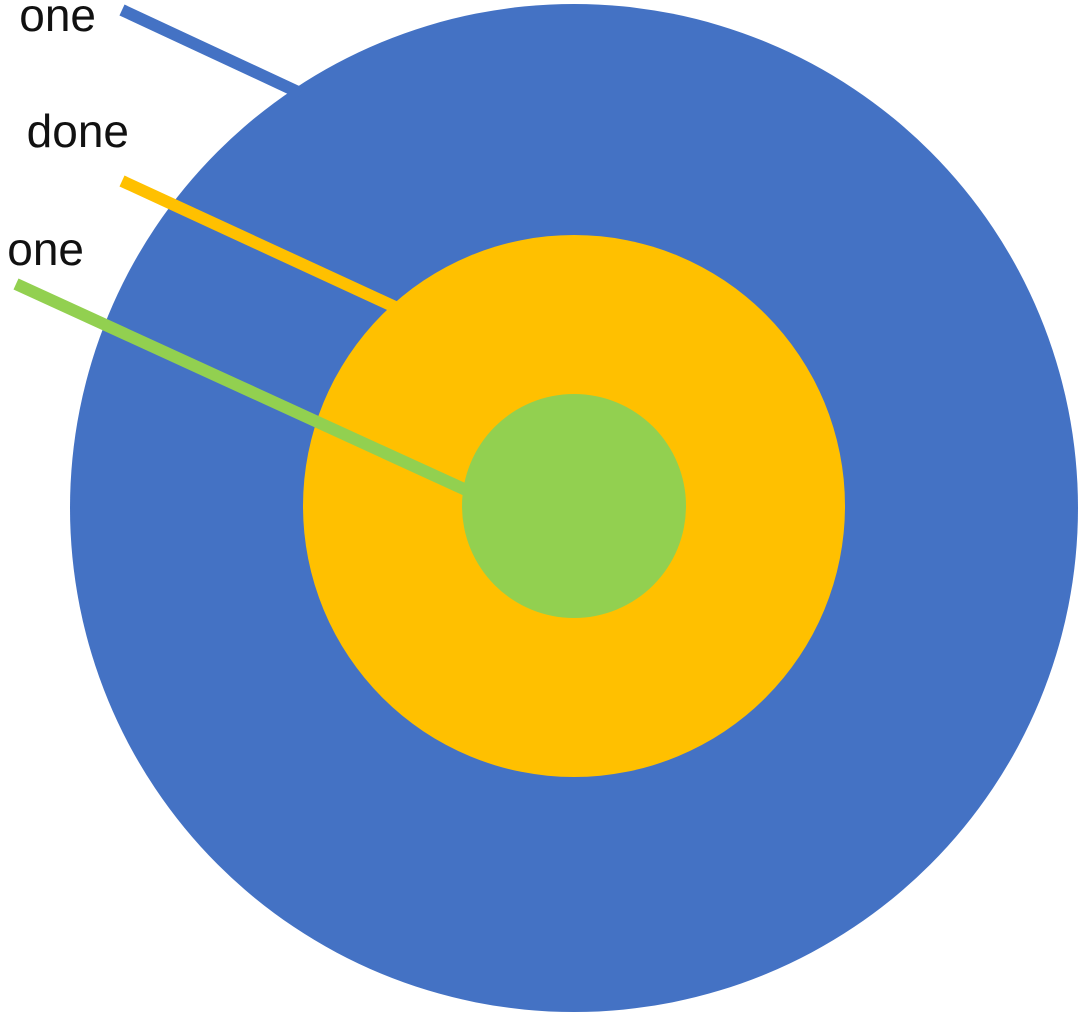 Image resolution: width=1082 pixels, height=1012 pixels. Describe the element at coordinates (78, 131) in the screenshot. I see `middle-label: done` at that location.